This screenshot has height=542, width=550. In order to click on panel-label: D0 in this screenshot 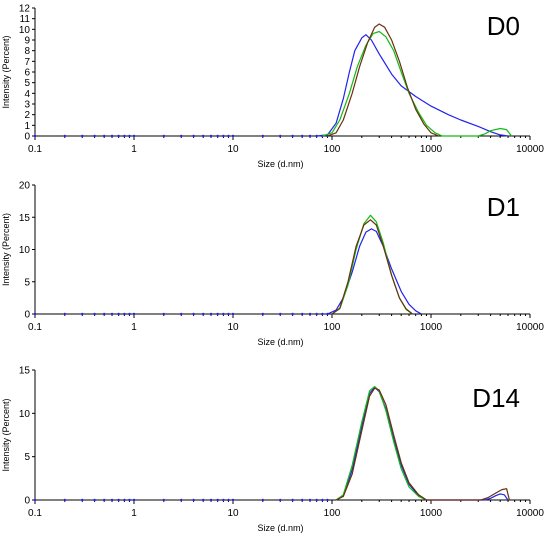, I will do `click(503, 26)`.